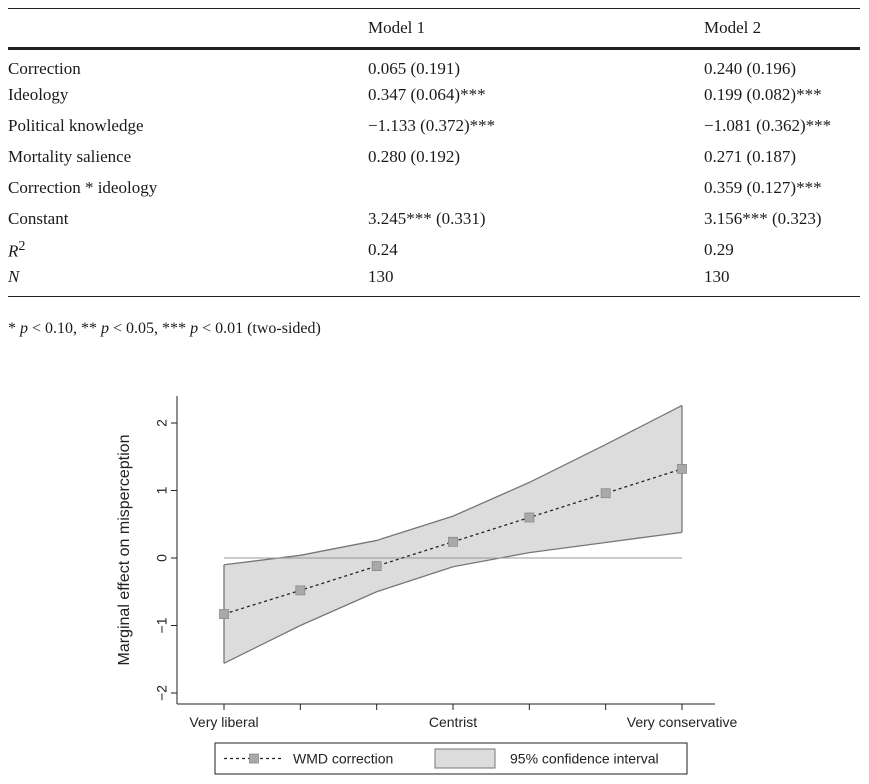 The width and height of the screenshot is (869, 784). I want to click on y-axis-label: Marginal effect on misperception, so click(124, 550).